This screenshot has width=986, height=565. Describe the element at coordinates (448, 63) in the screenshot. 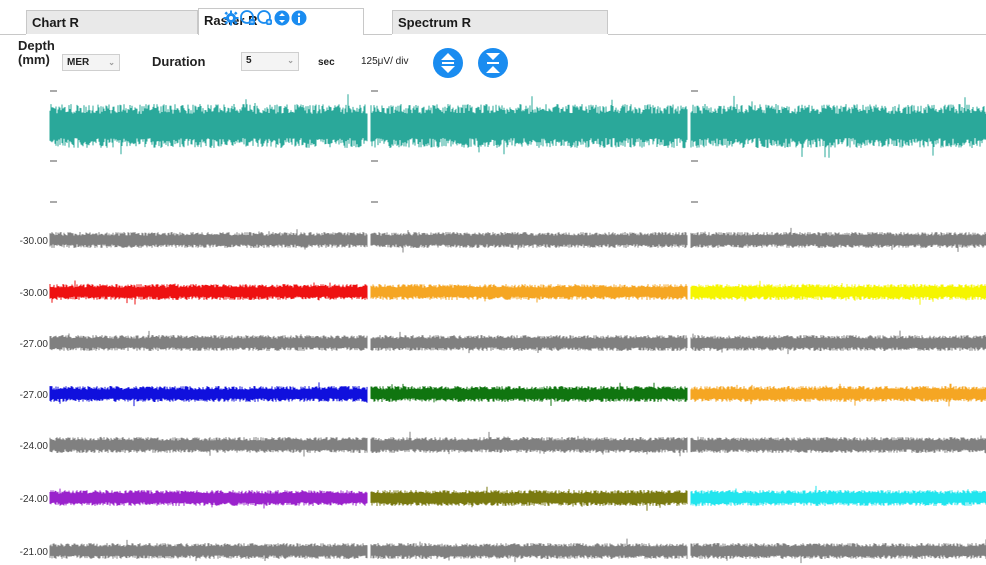

I see `expand-vertical-button` at that location.